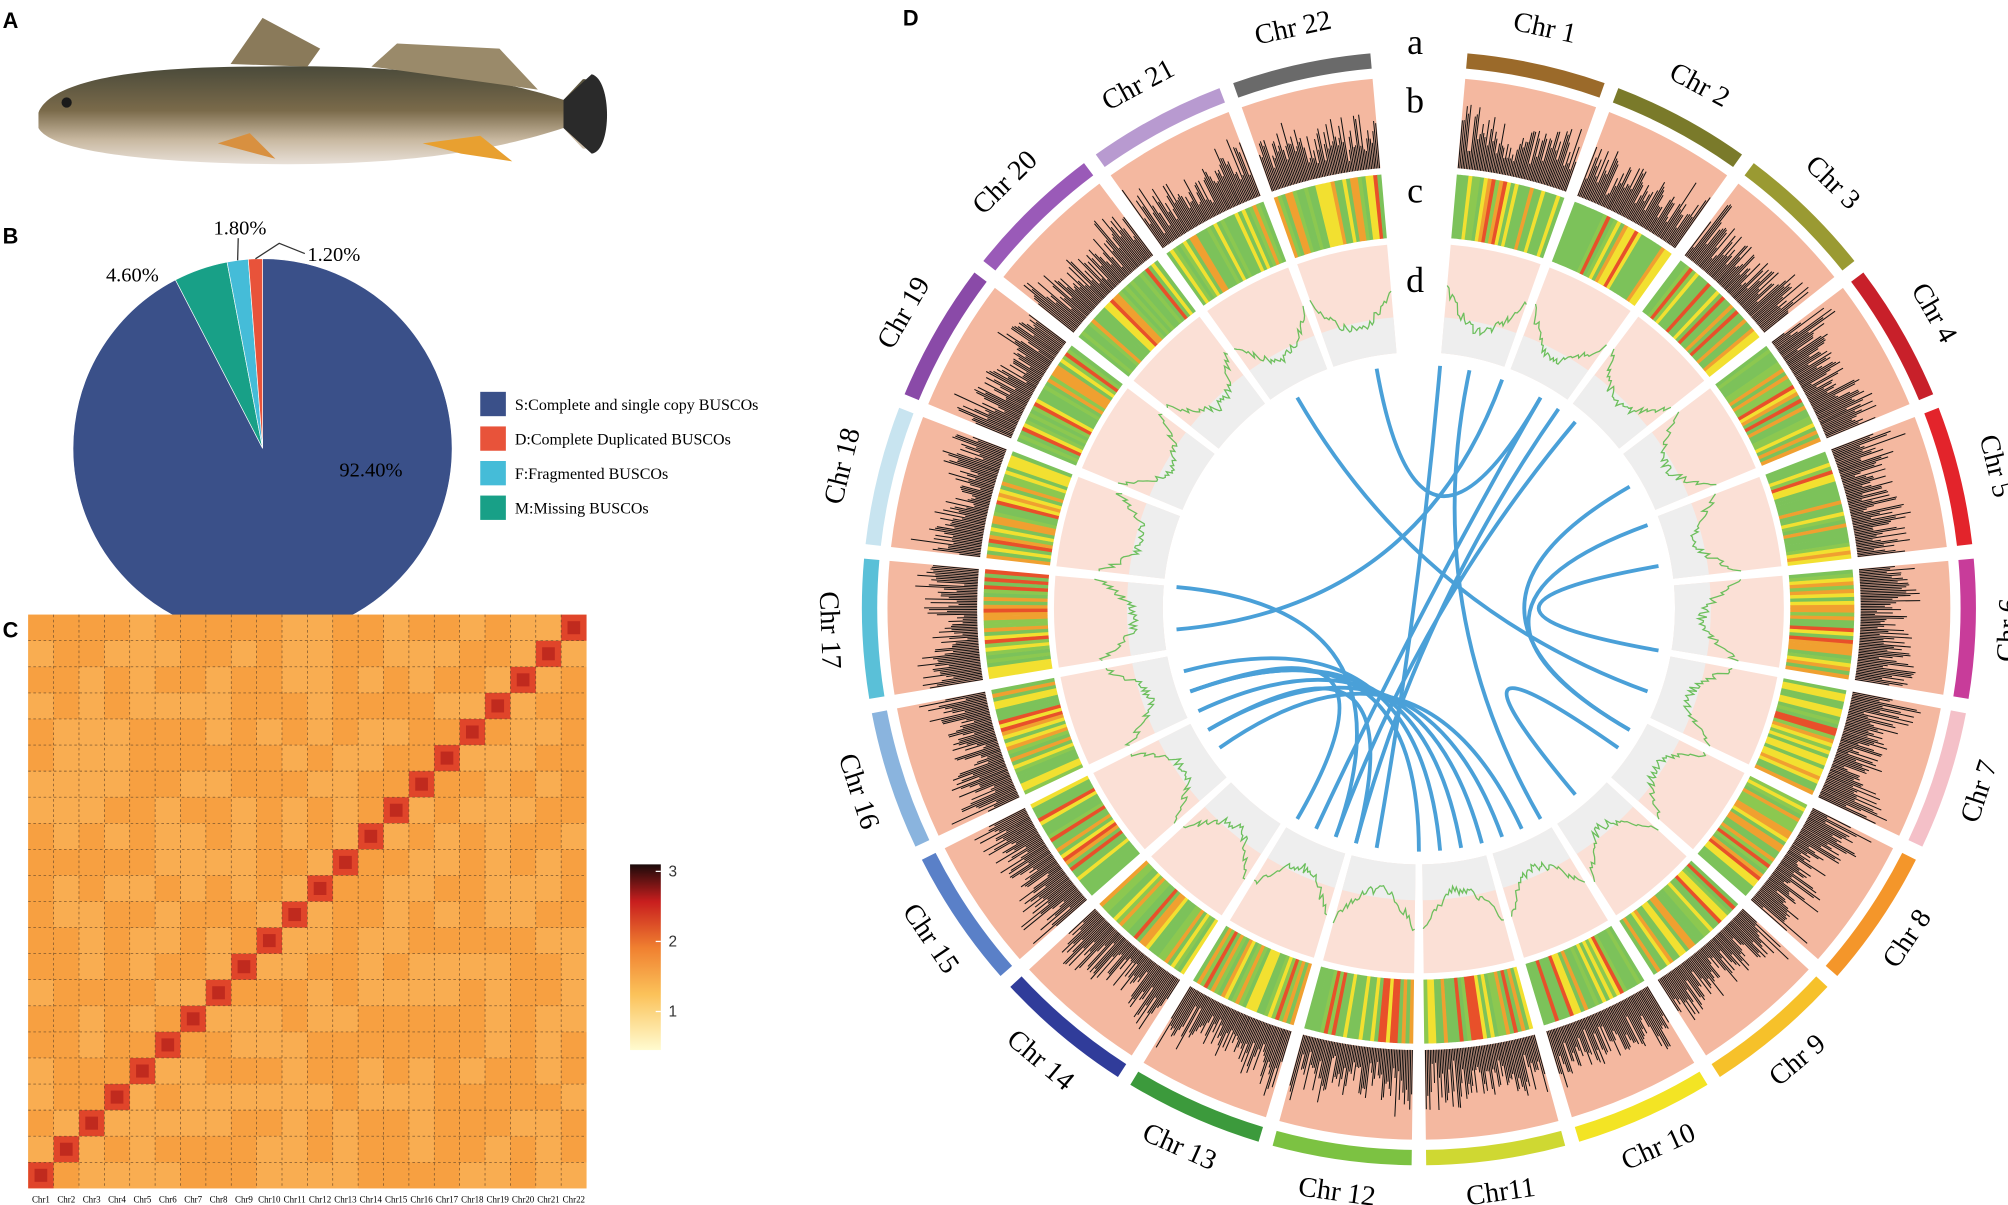 This screenshot has width=2008, height=1205. Describe the element at coordinates (1293, 28) in the screenshot. I see `chromosome-label: Chr 22` at that location.